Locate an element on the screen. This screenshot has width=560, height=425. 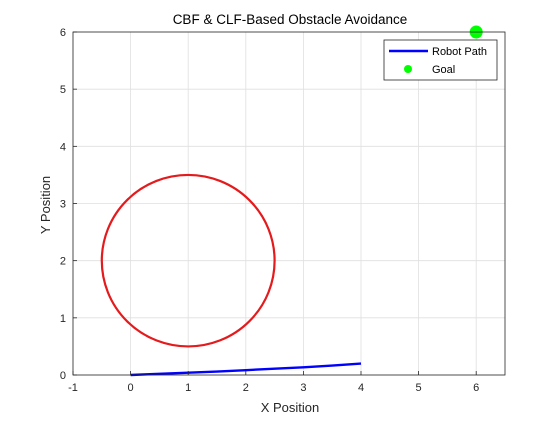
x-tick-label: 2 is located at coordinates (246, 388).